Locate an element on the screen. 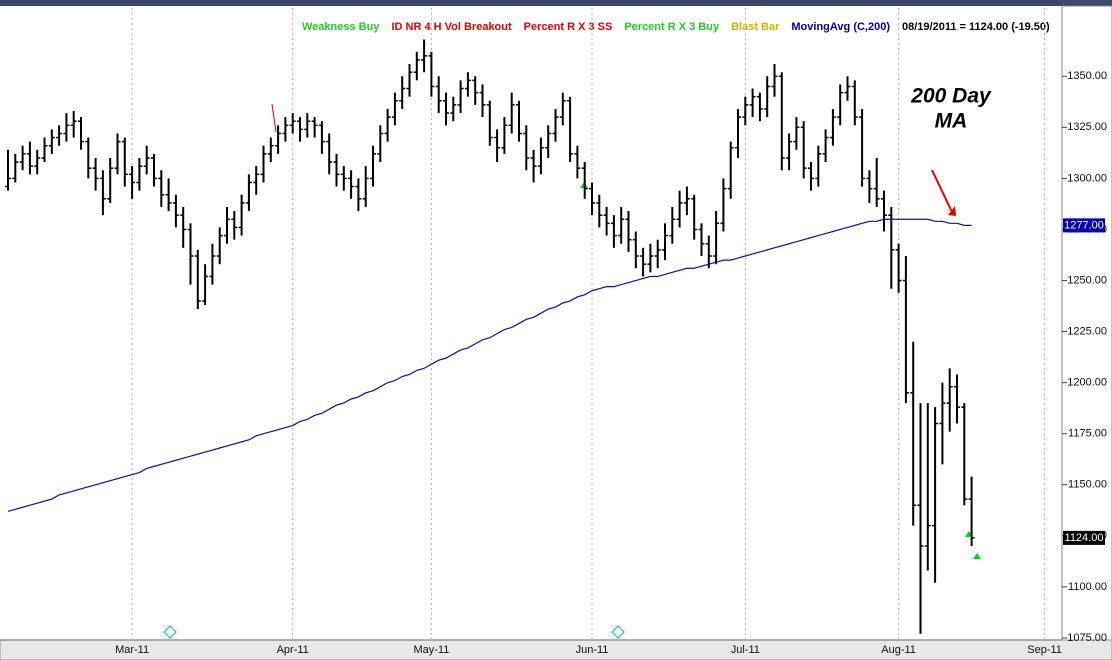 The image size is (1112, 660). title-strip is located at coordinates (556, 3).